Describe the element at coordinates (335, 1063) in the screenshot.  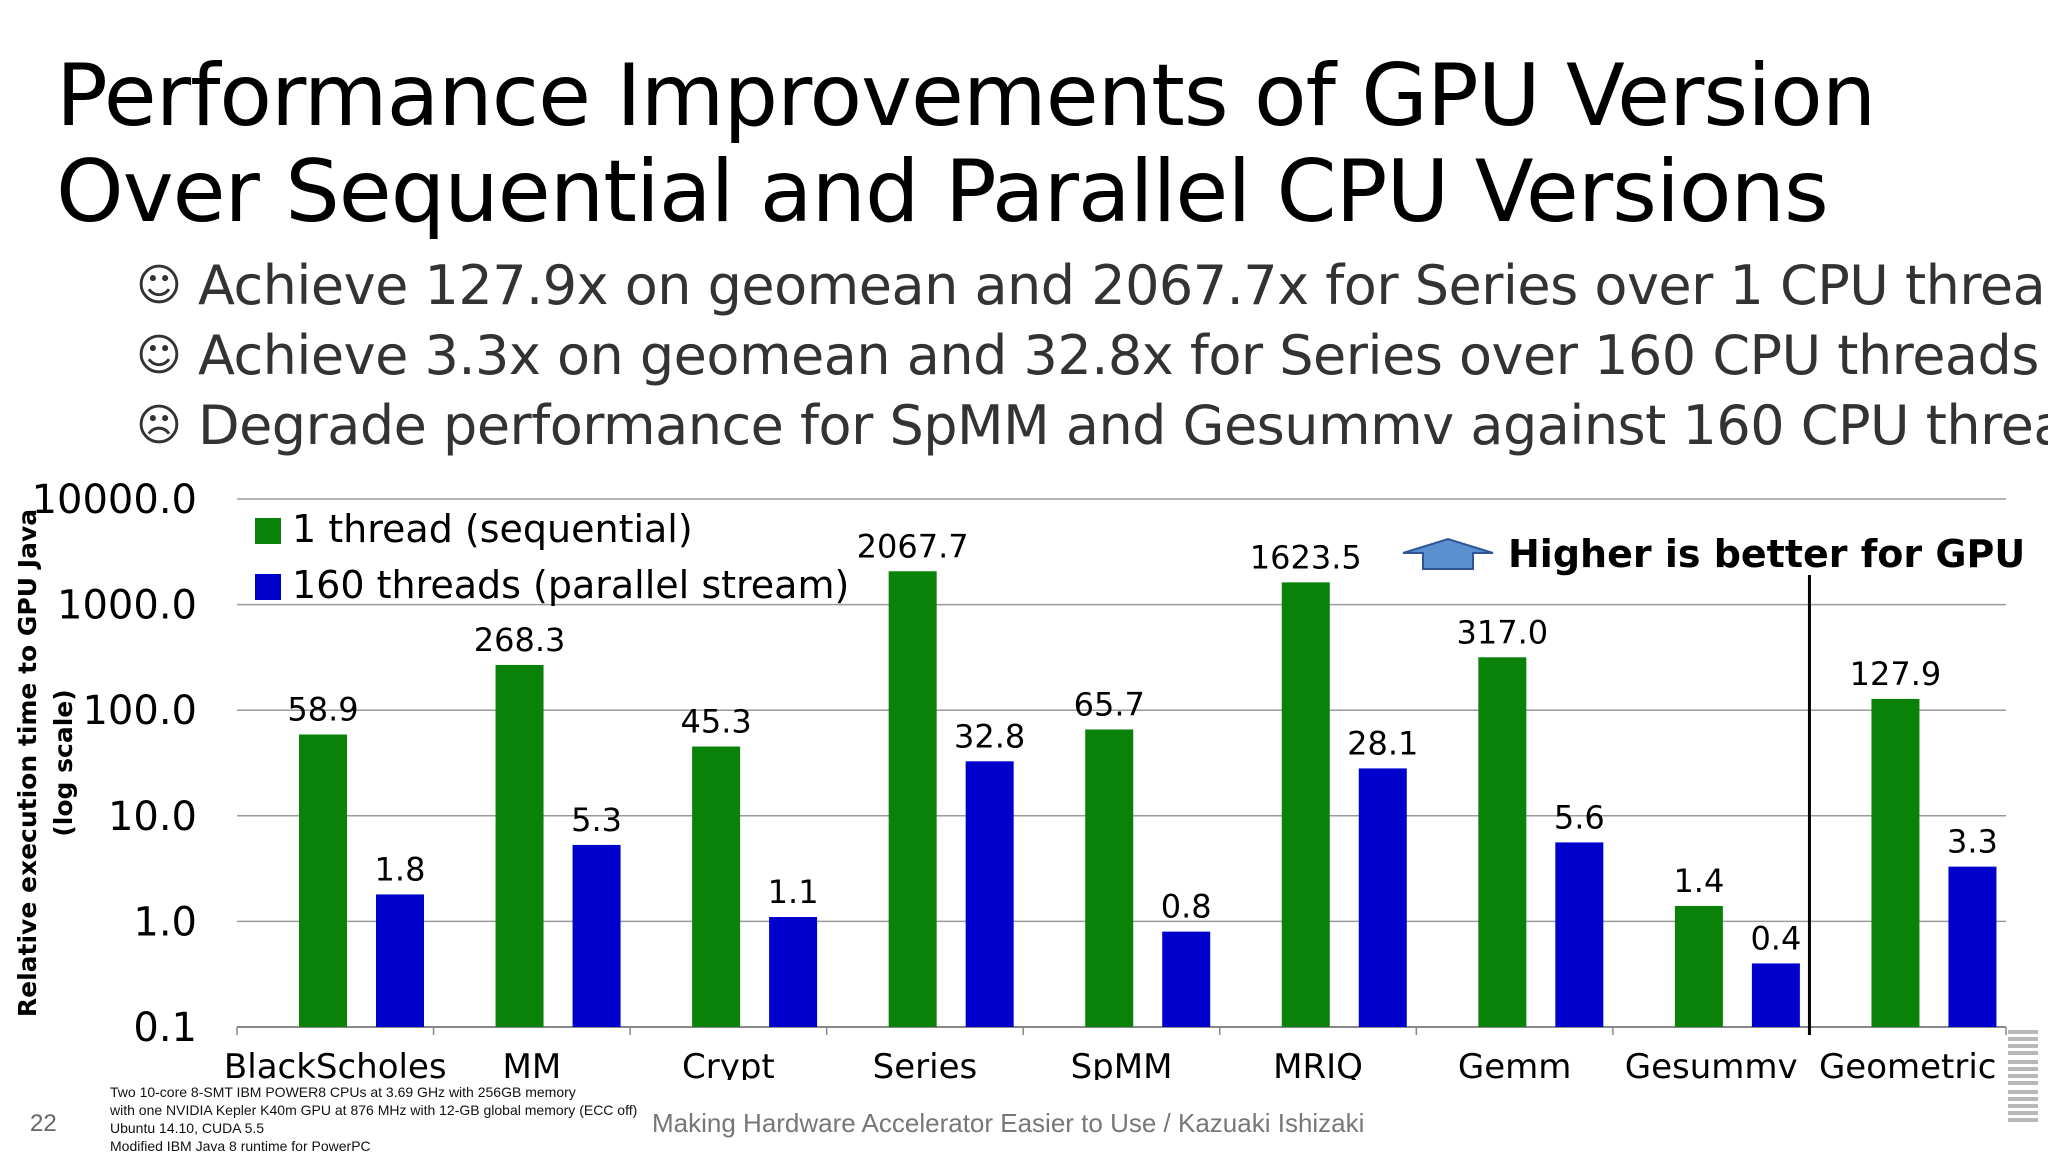
I see `x-category-label: BlackScholes` at that location.